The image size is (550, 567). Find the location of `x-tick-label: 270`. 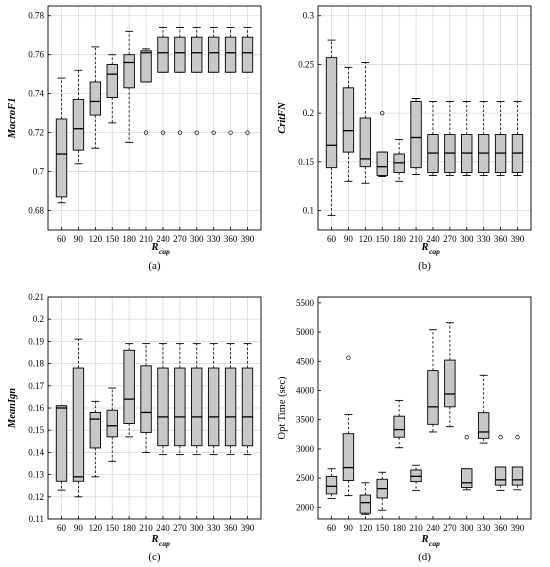

x-tick-label: 270 is located at coordinates (180, 239).